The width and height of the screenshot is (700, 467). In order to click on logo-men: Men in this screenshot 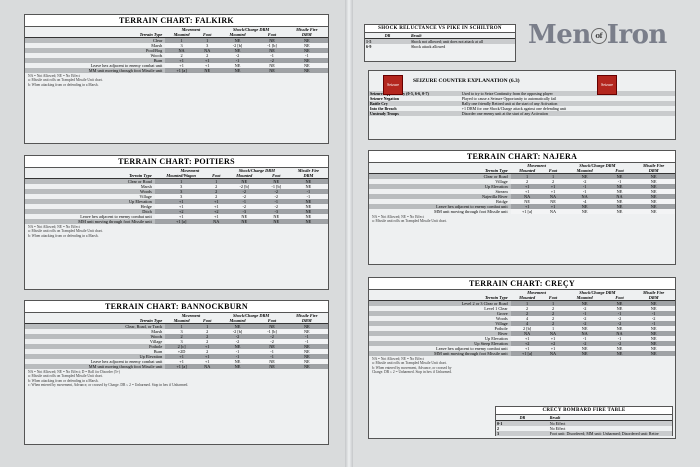, I will do `click(559, 35)`.